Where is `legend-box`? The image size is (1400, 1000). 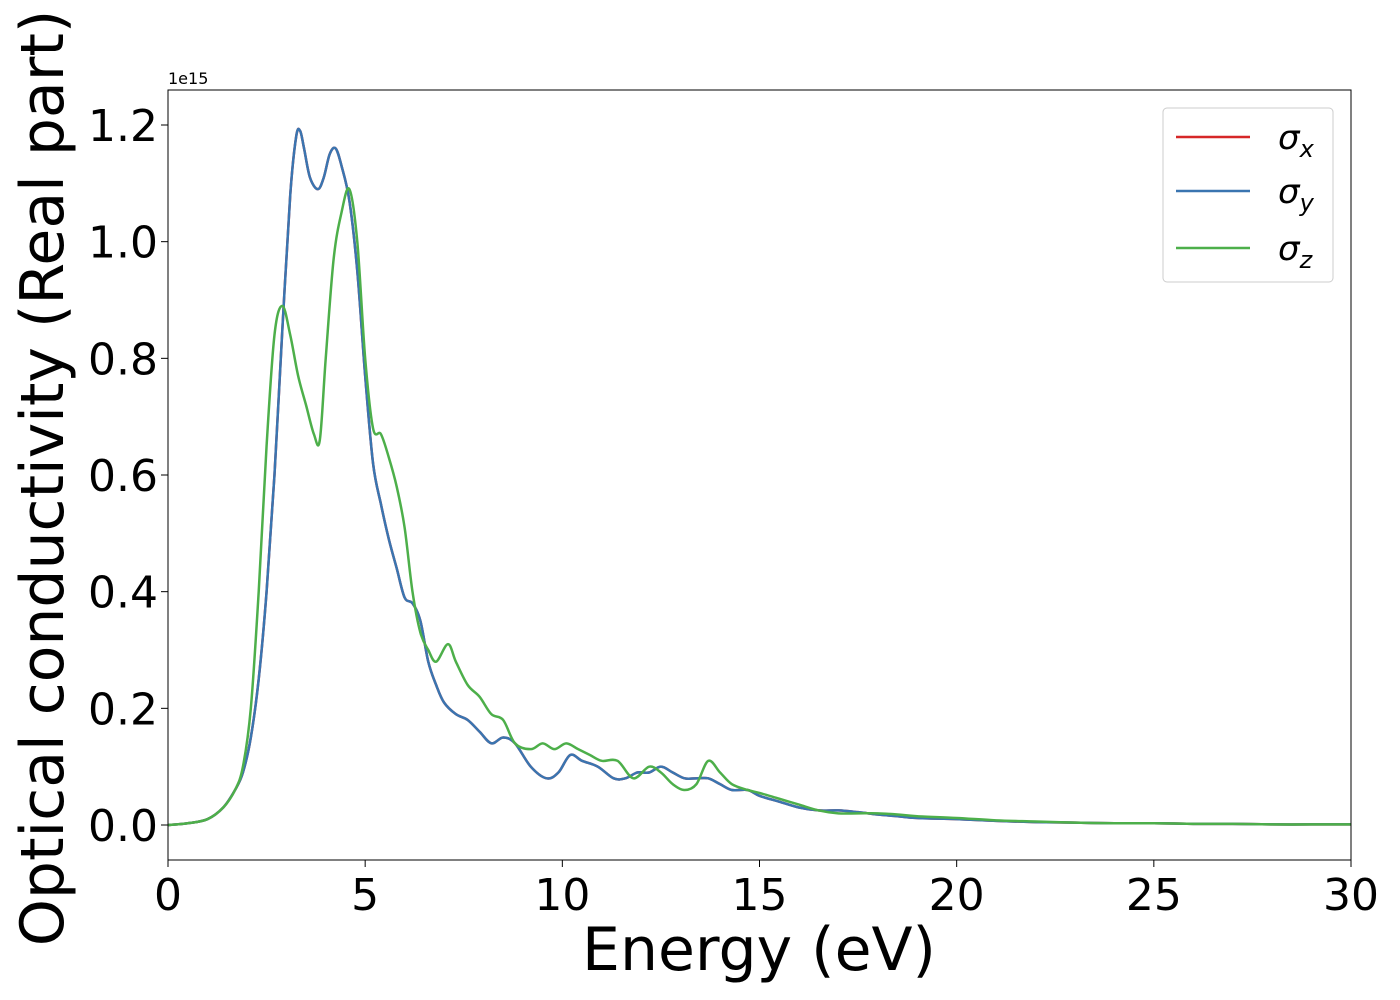 legend-box is located at coordinates (1248, 195).